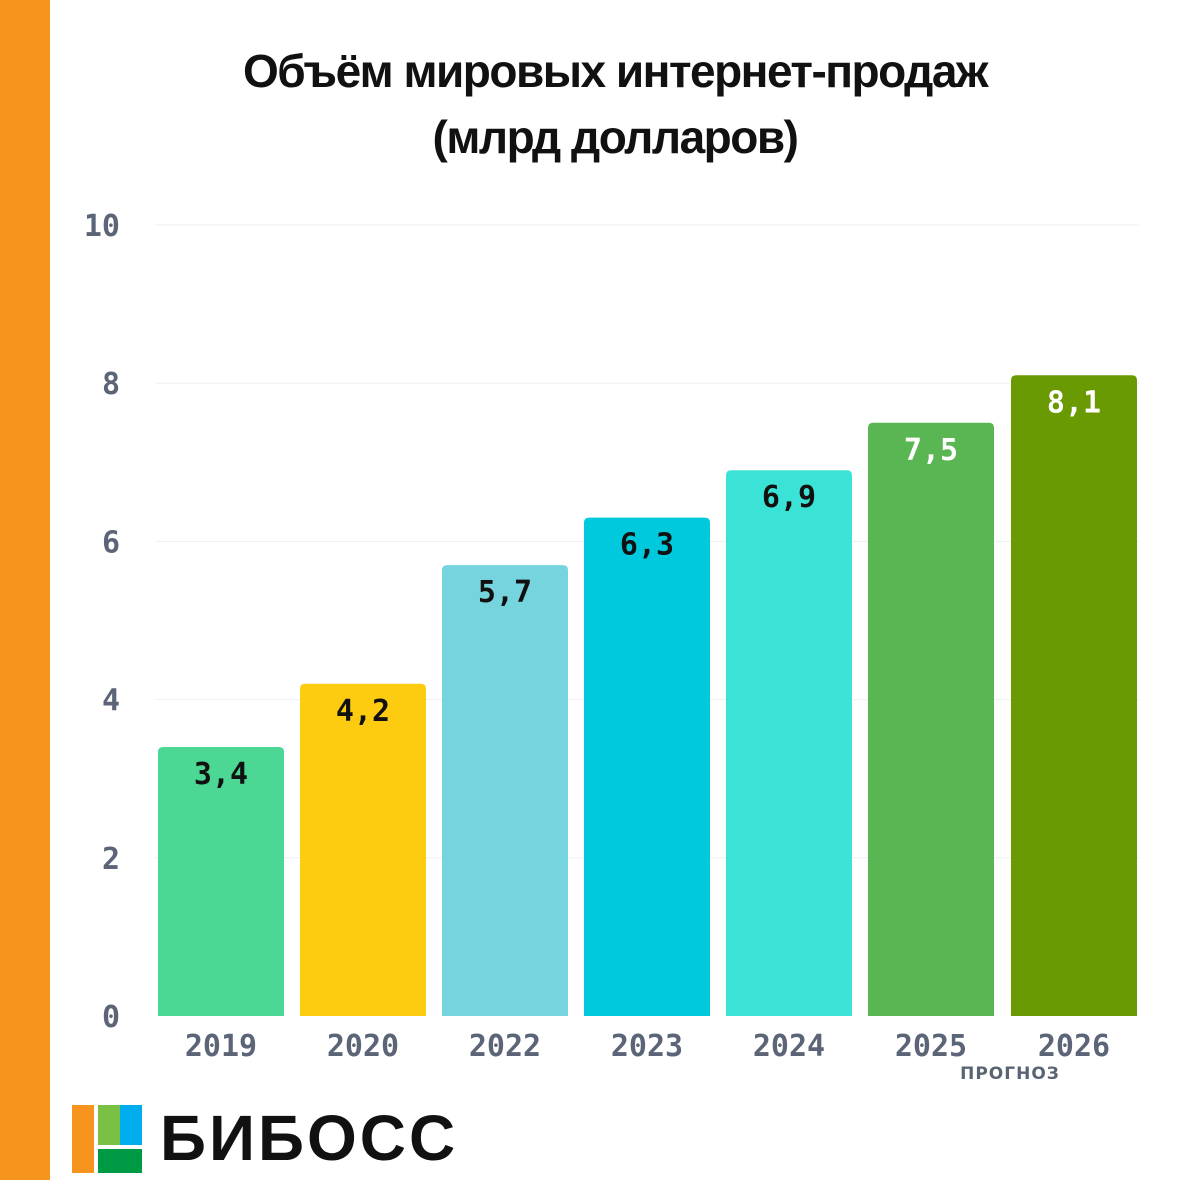  I want to click on data-label: 5,7, so click(505, 592).